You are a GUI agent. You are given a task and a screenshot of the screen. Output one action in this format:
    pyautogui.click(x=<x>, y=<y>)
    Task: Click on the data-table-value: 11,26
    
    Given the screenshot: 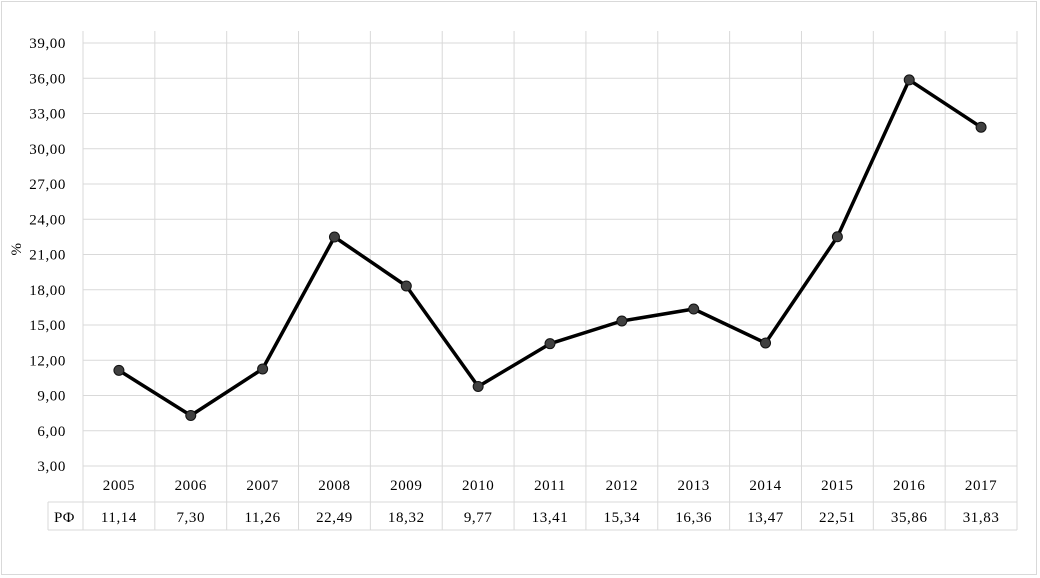 What is the action you would take?
    pyautogui.click(x=263, y=518)
    